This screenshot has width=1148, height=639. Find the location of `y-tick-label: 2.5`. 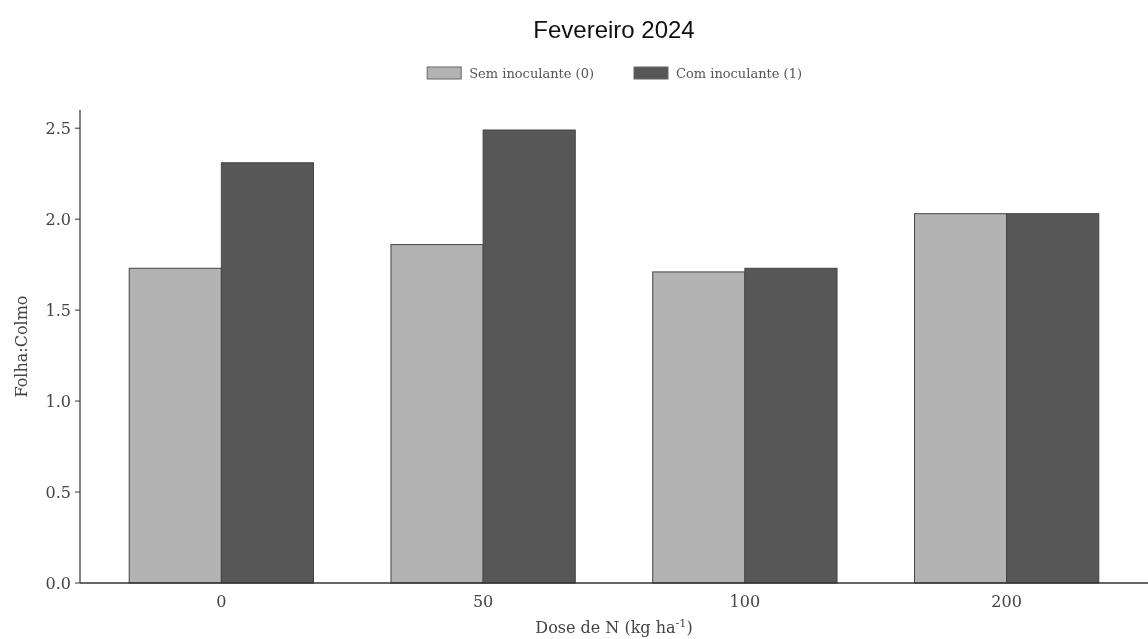

y-tick-label: 2.5 is located at coordinates (58, 128).